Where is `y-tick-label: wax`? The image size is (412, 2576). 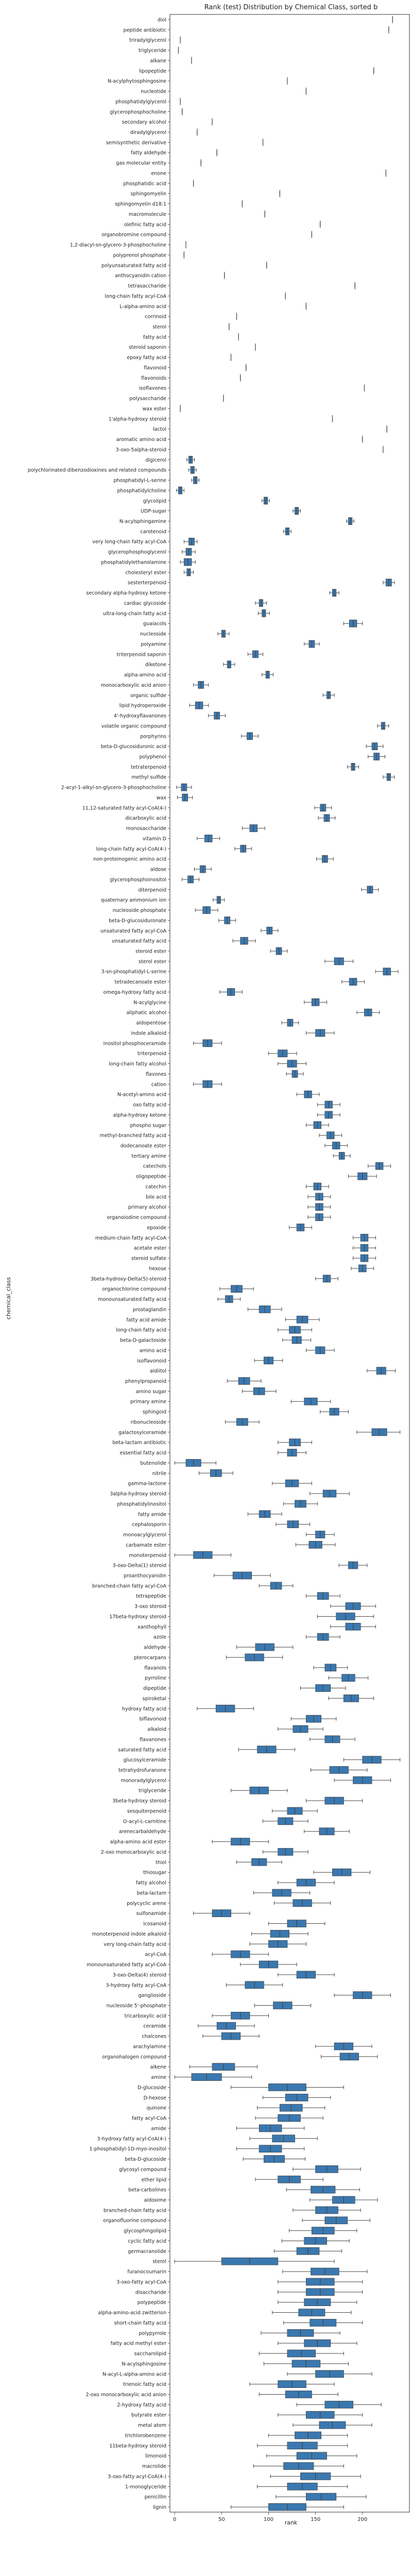 y-tick-label: wax is located at coordinates (162, 798).